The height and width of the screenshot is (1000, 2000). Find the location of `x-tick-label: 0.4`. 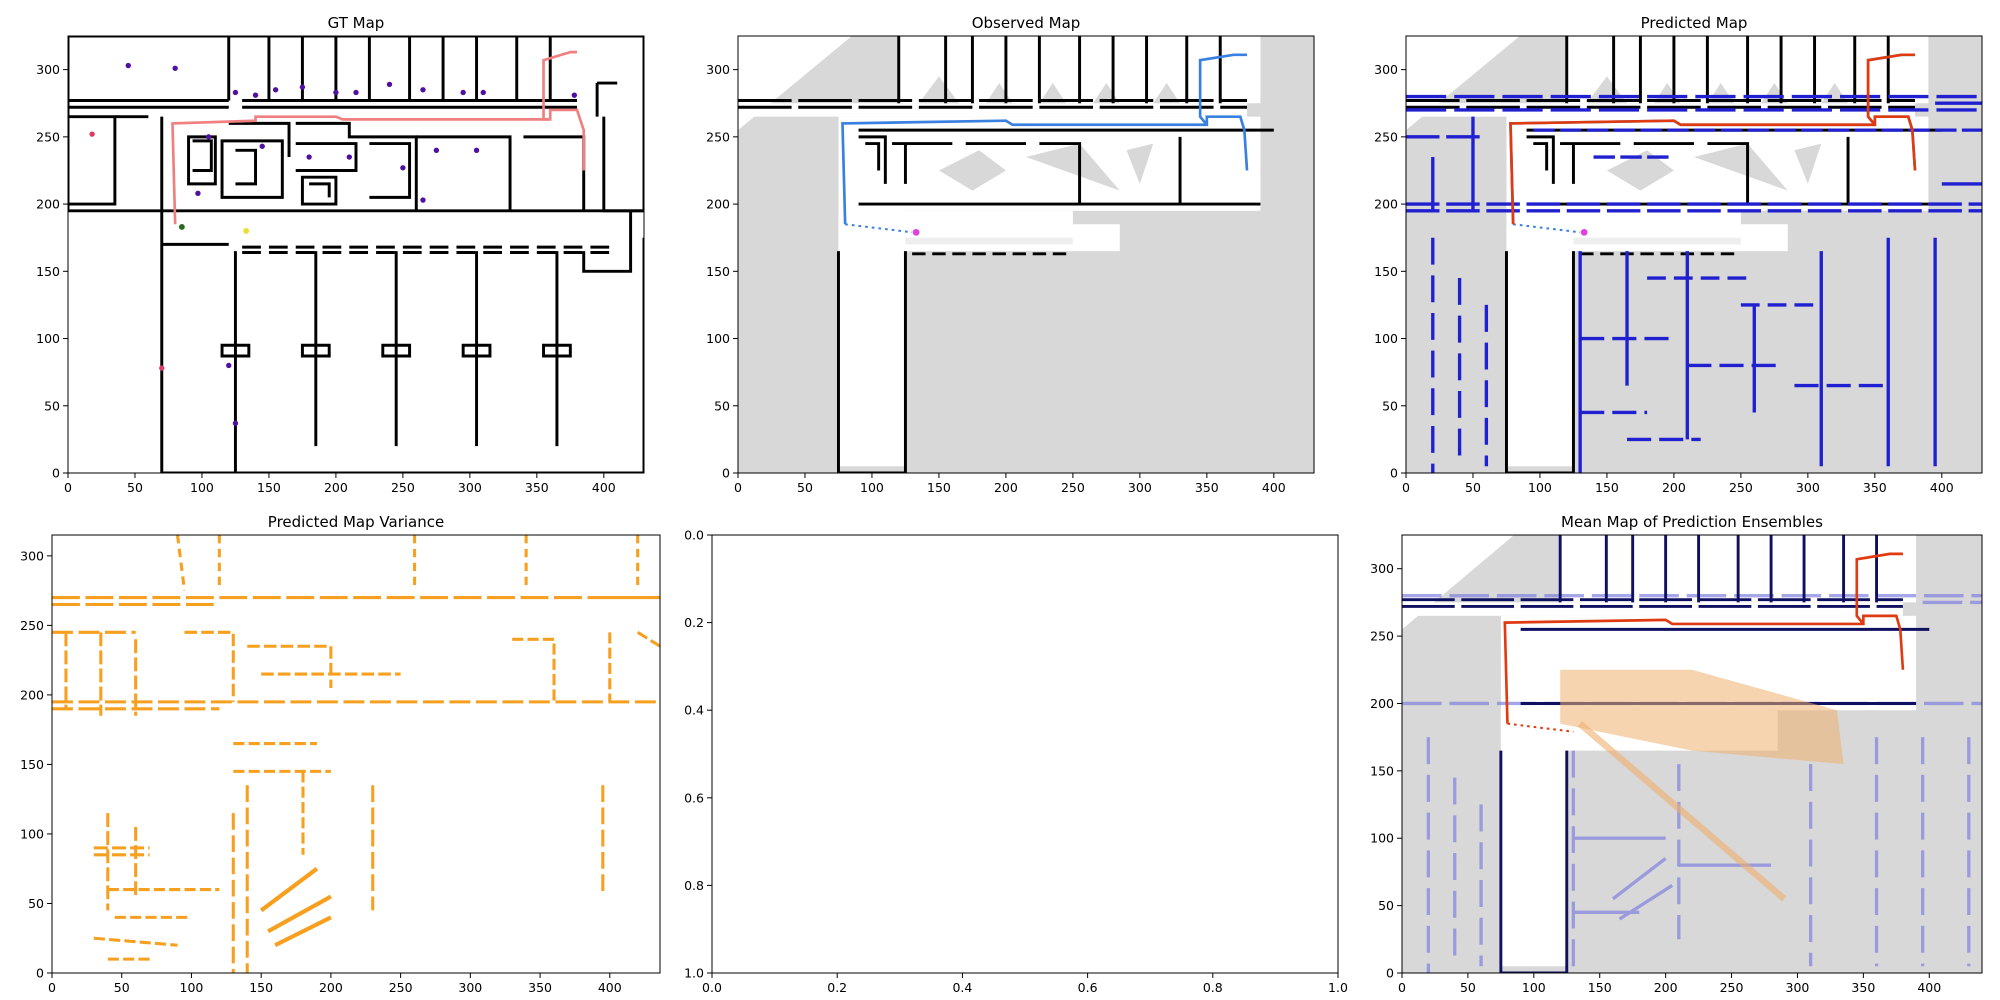

x-tick-label: 0.4 is located at coordinates (962, 987).